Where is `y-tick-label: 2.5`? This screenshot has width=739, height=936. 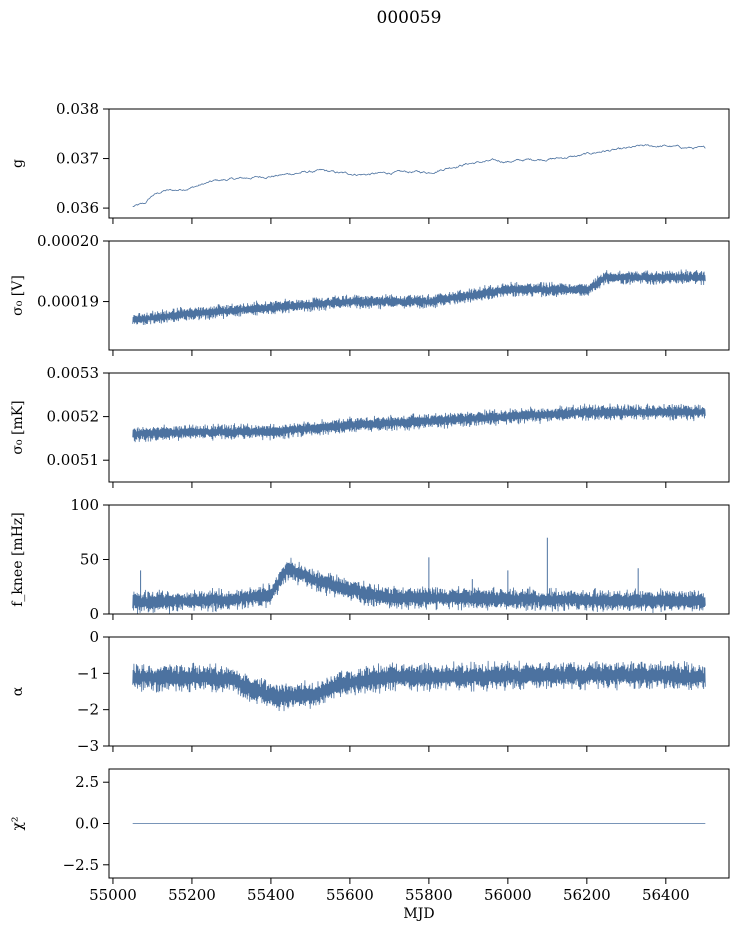 y-tick-label: 2.5 is located at coordinates (87, 782).